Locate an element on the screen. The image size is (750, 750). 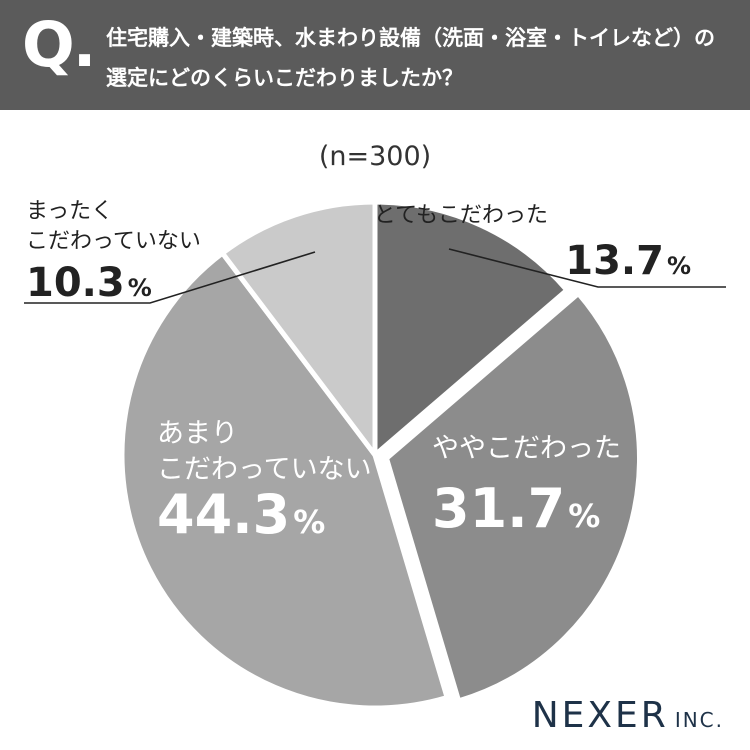
slice-value-1: 31.7% is located at coordinates (516, 508).